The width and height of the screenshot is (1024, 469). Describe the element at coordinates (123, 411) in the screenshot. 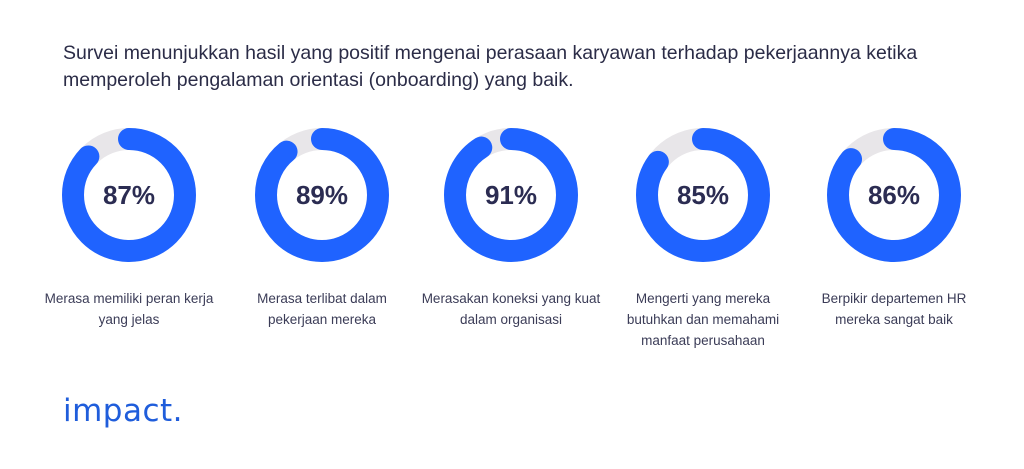

I see `impact-logo: impact.` at that location.